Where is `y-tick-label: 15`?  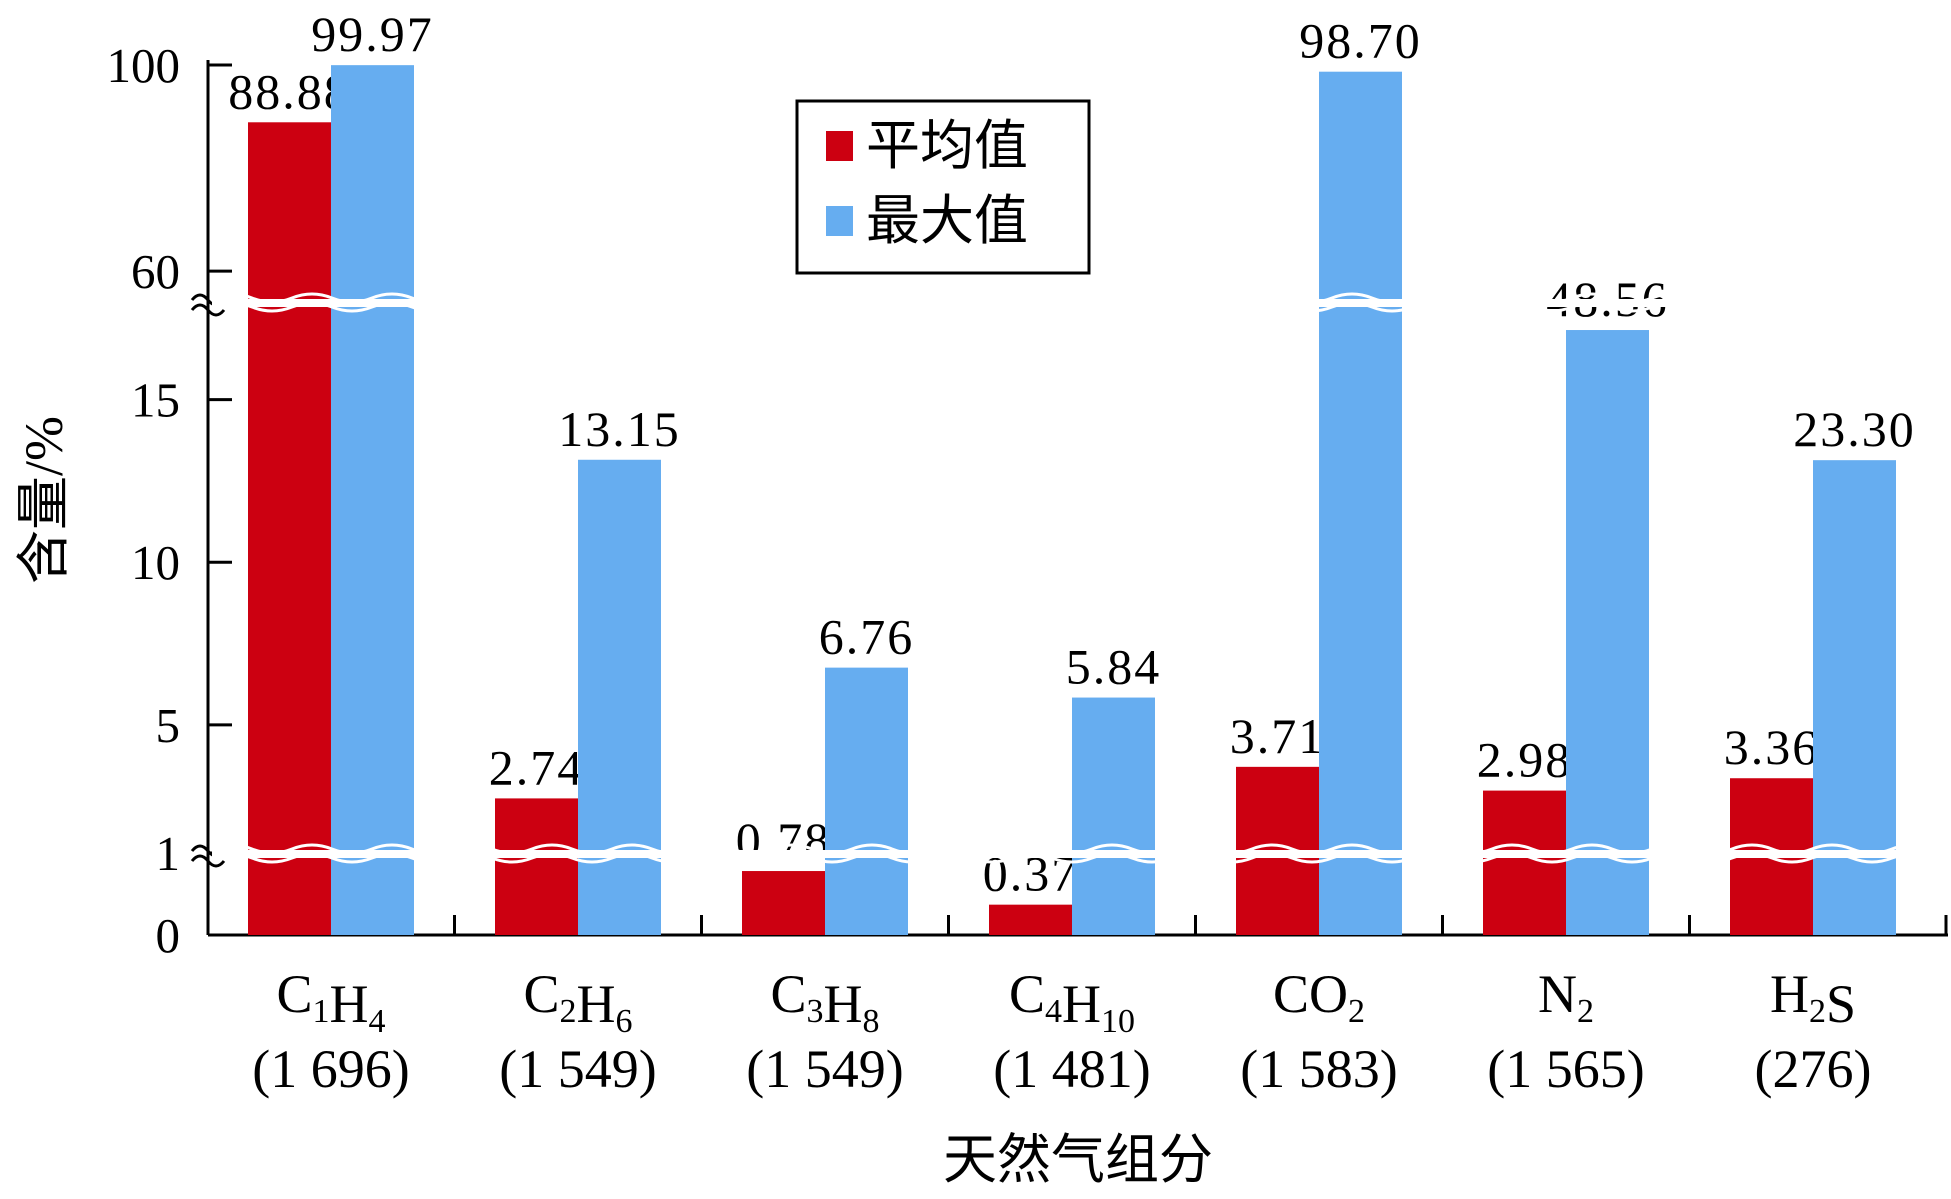 y-tick-label: 15 is located at coordinates (155, 400).